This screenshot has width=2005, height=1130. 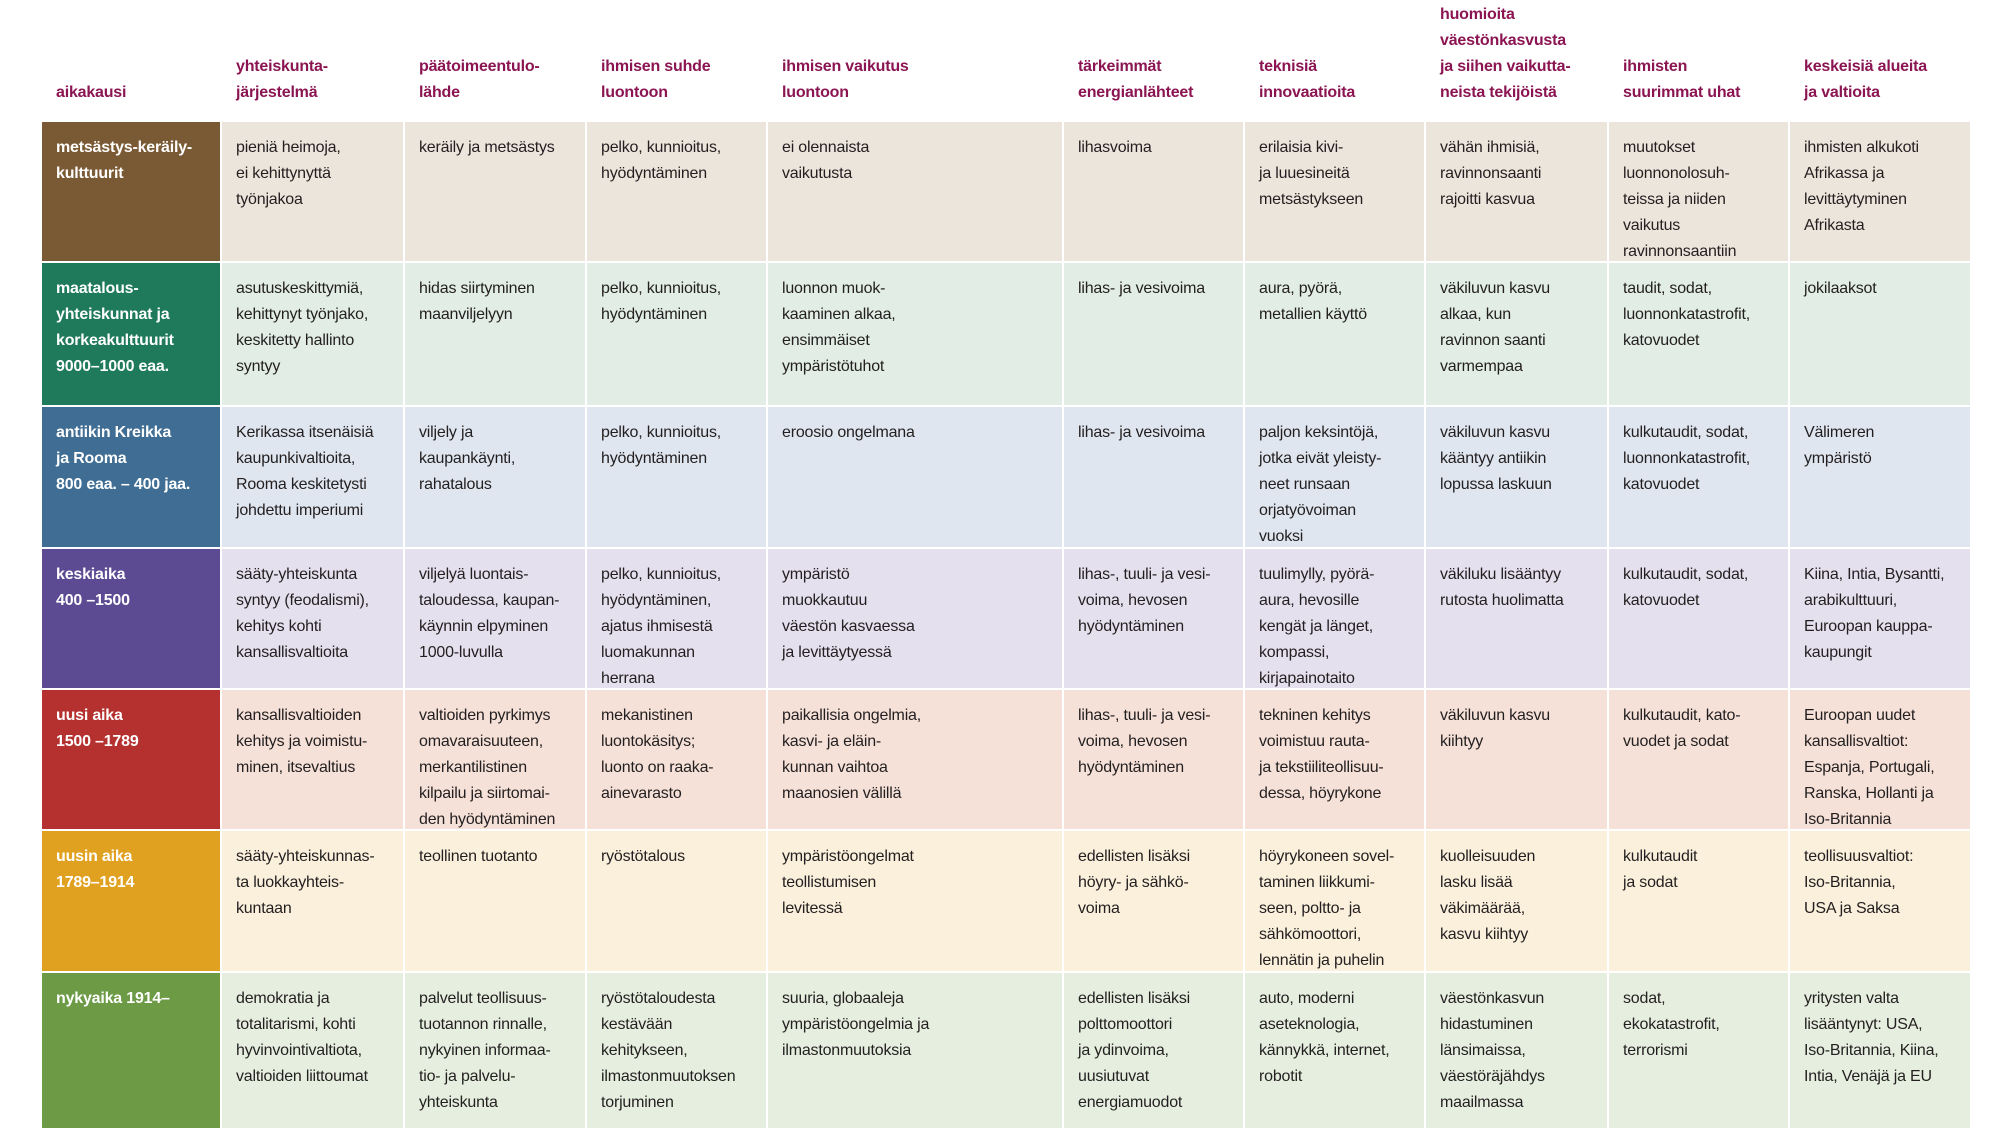 I want to click on text-line: väestön kasvaessa, so click(x=848, y=626).